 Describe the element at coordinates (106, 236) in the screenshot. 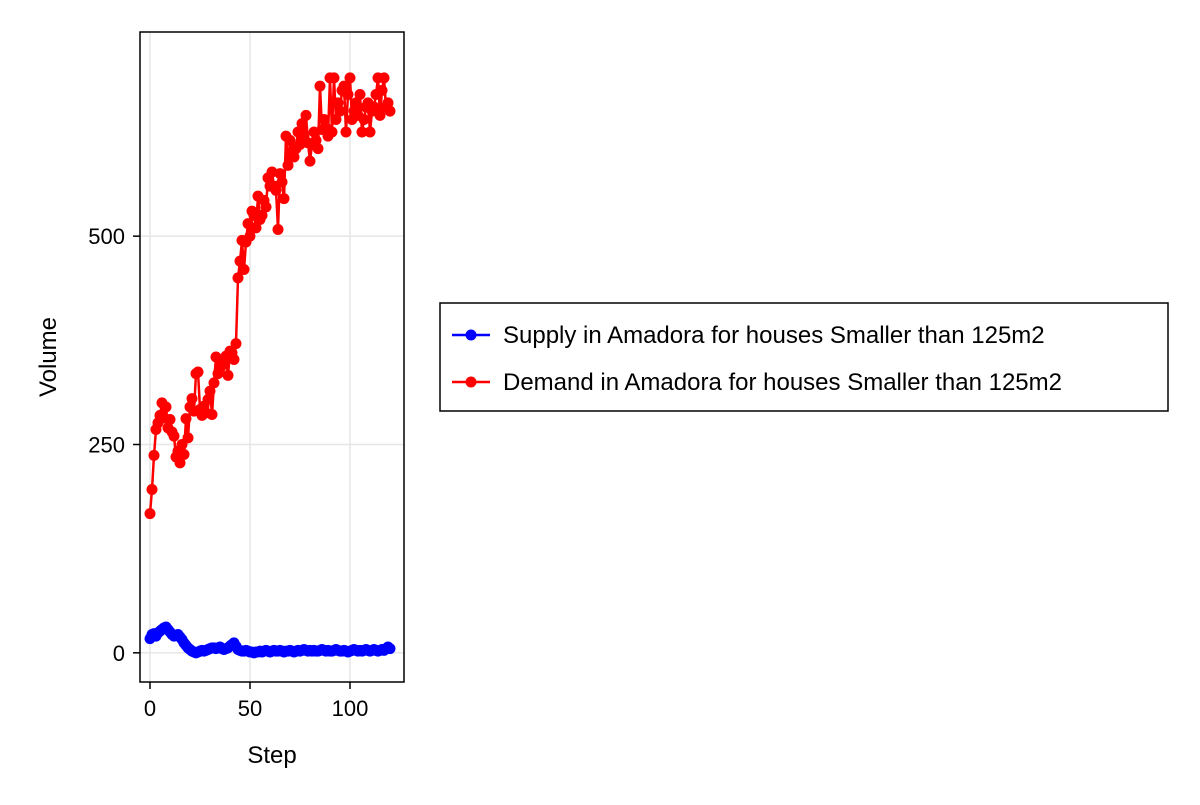

I see `y-tick-label: 500` at that location.